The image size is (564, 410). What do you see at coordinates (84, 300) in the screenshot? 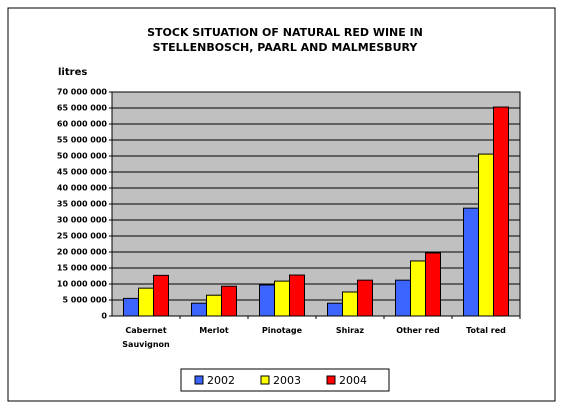
I see `y-tick-label: 5 000 000` at bounding box center [84, 300].